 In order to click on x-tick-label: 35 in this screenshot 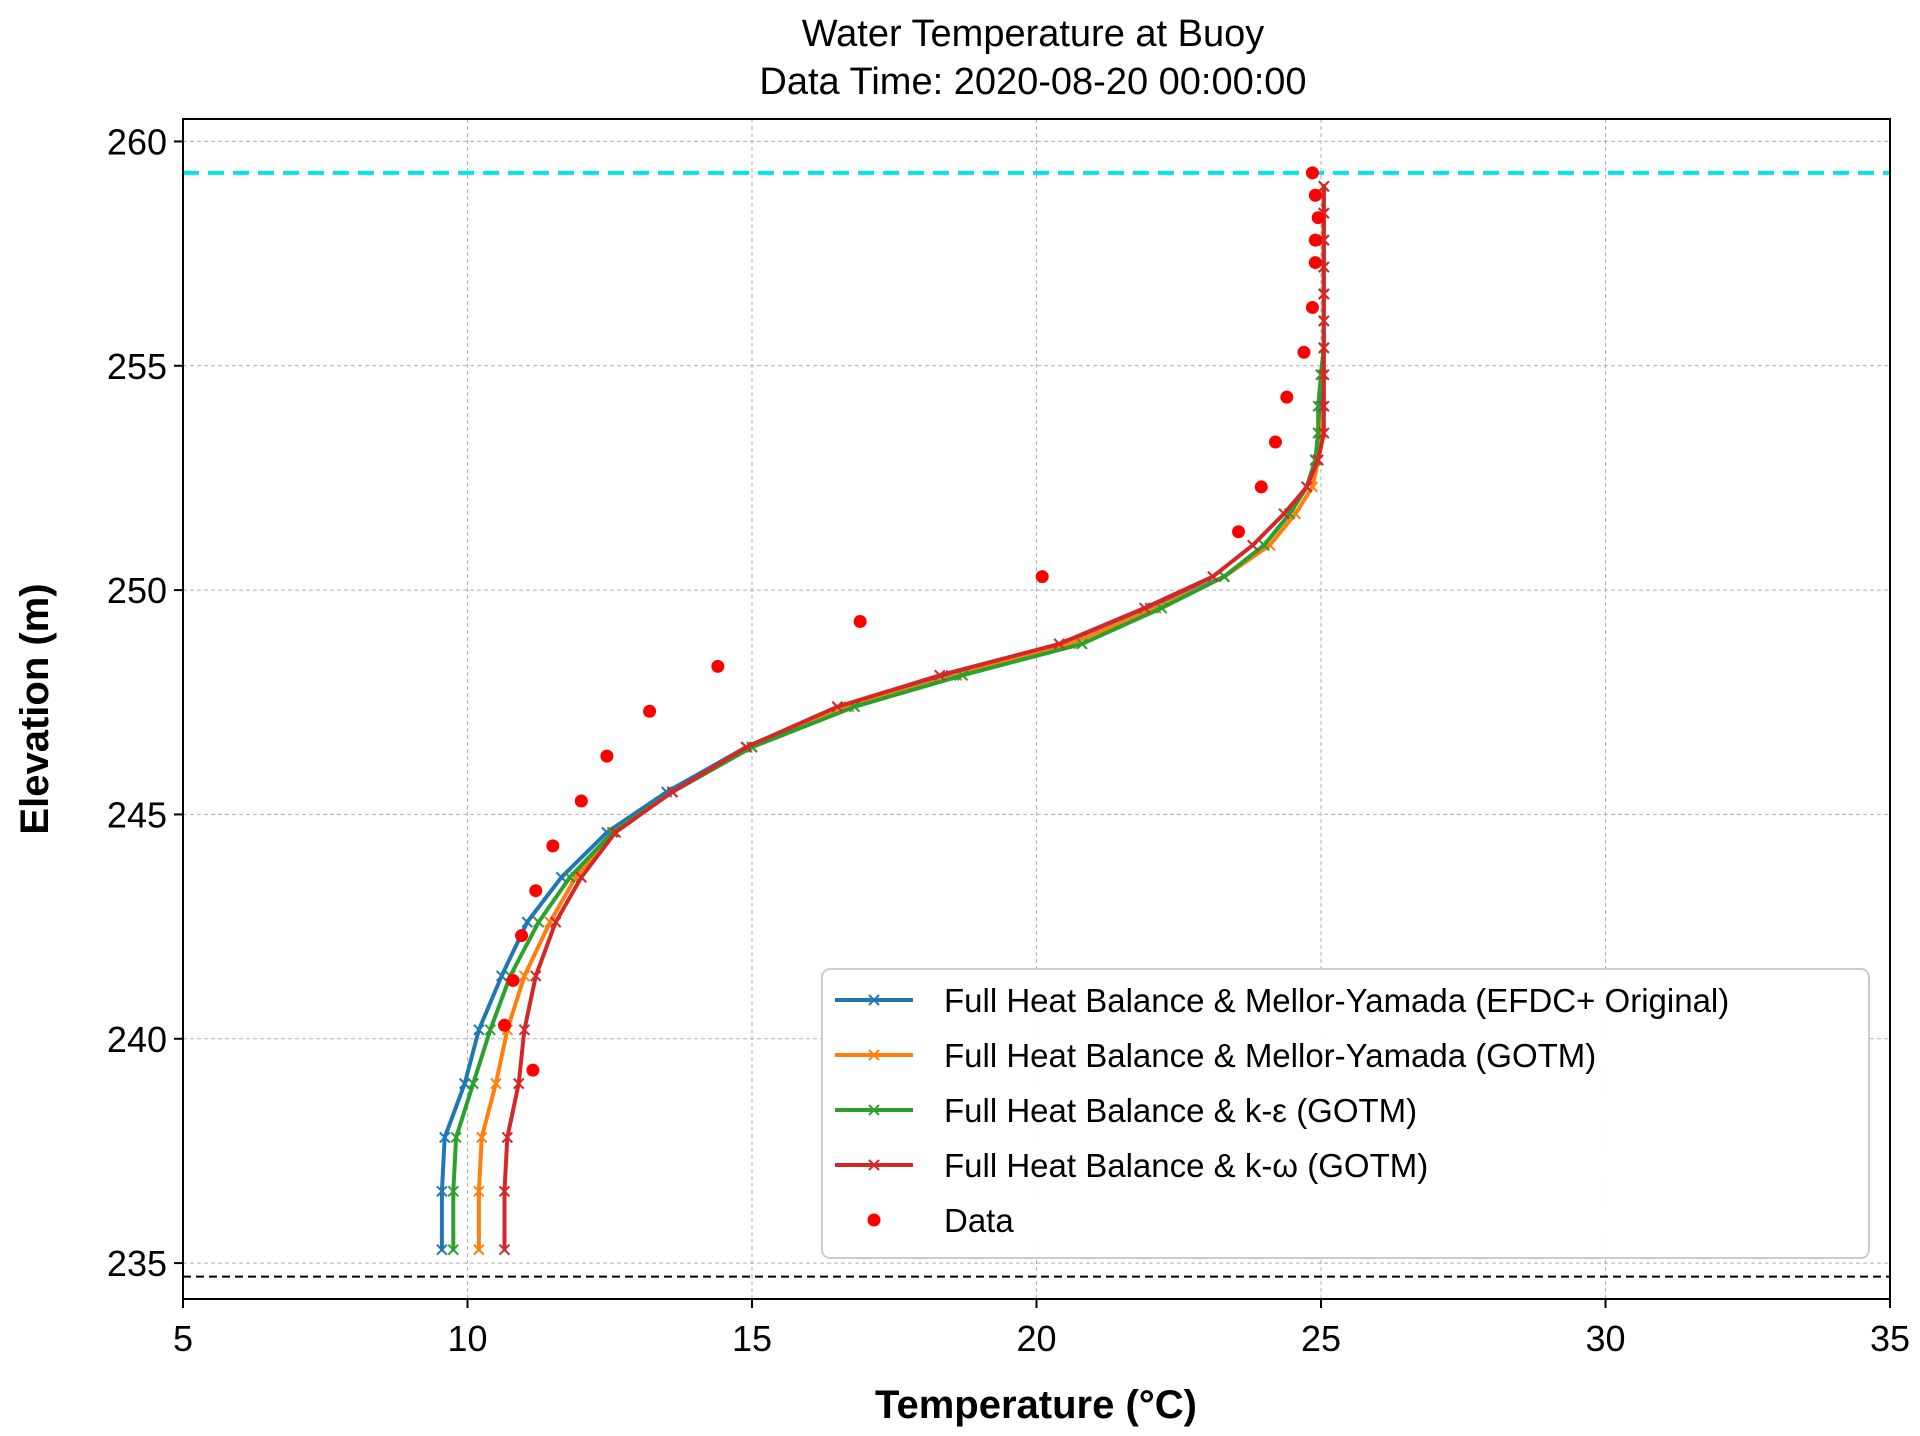, I will do `click(1890, 1338)`.